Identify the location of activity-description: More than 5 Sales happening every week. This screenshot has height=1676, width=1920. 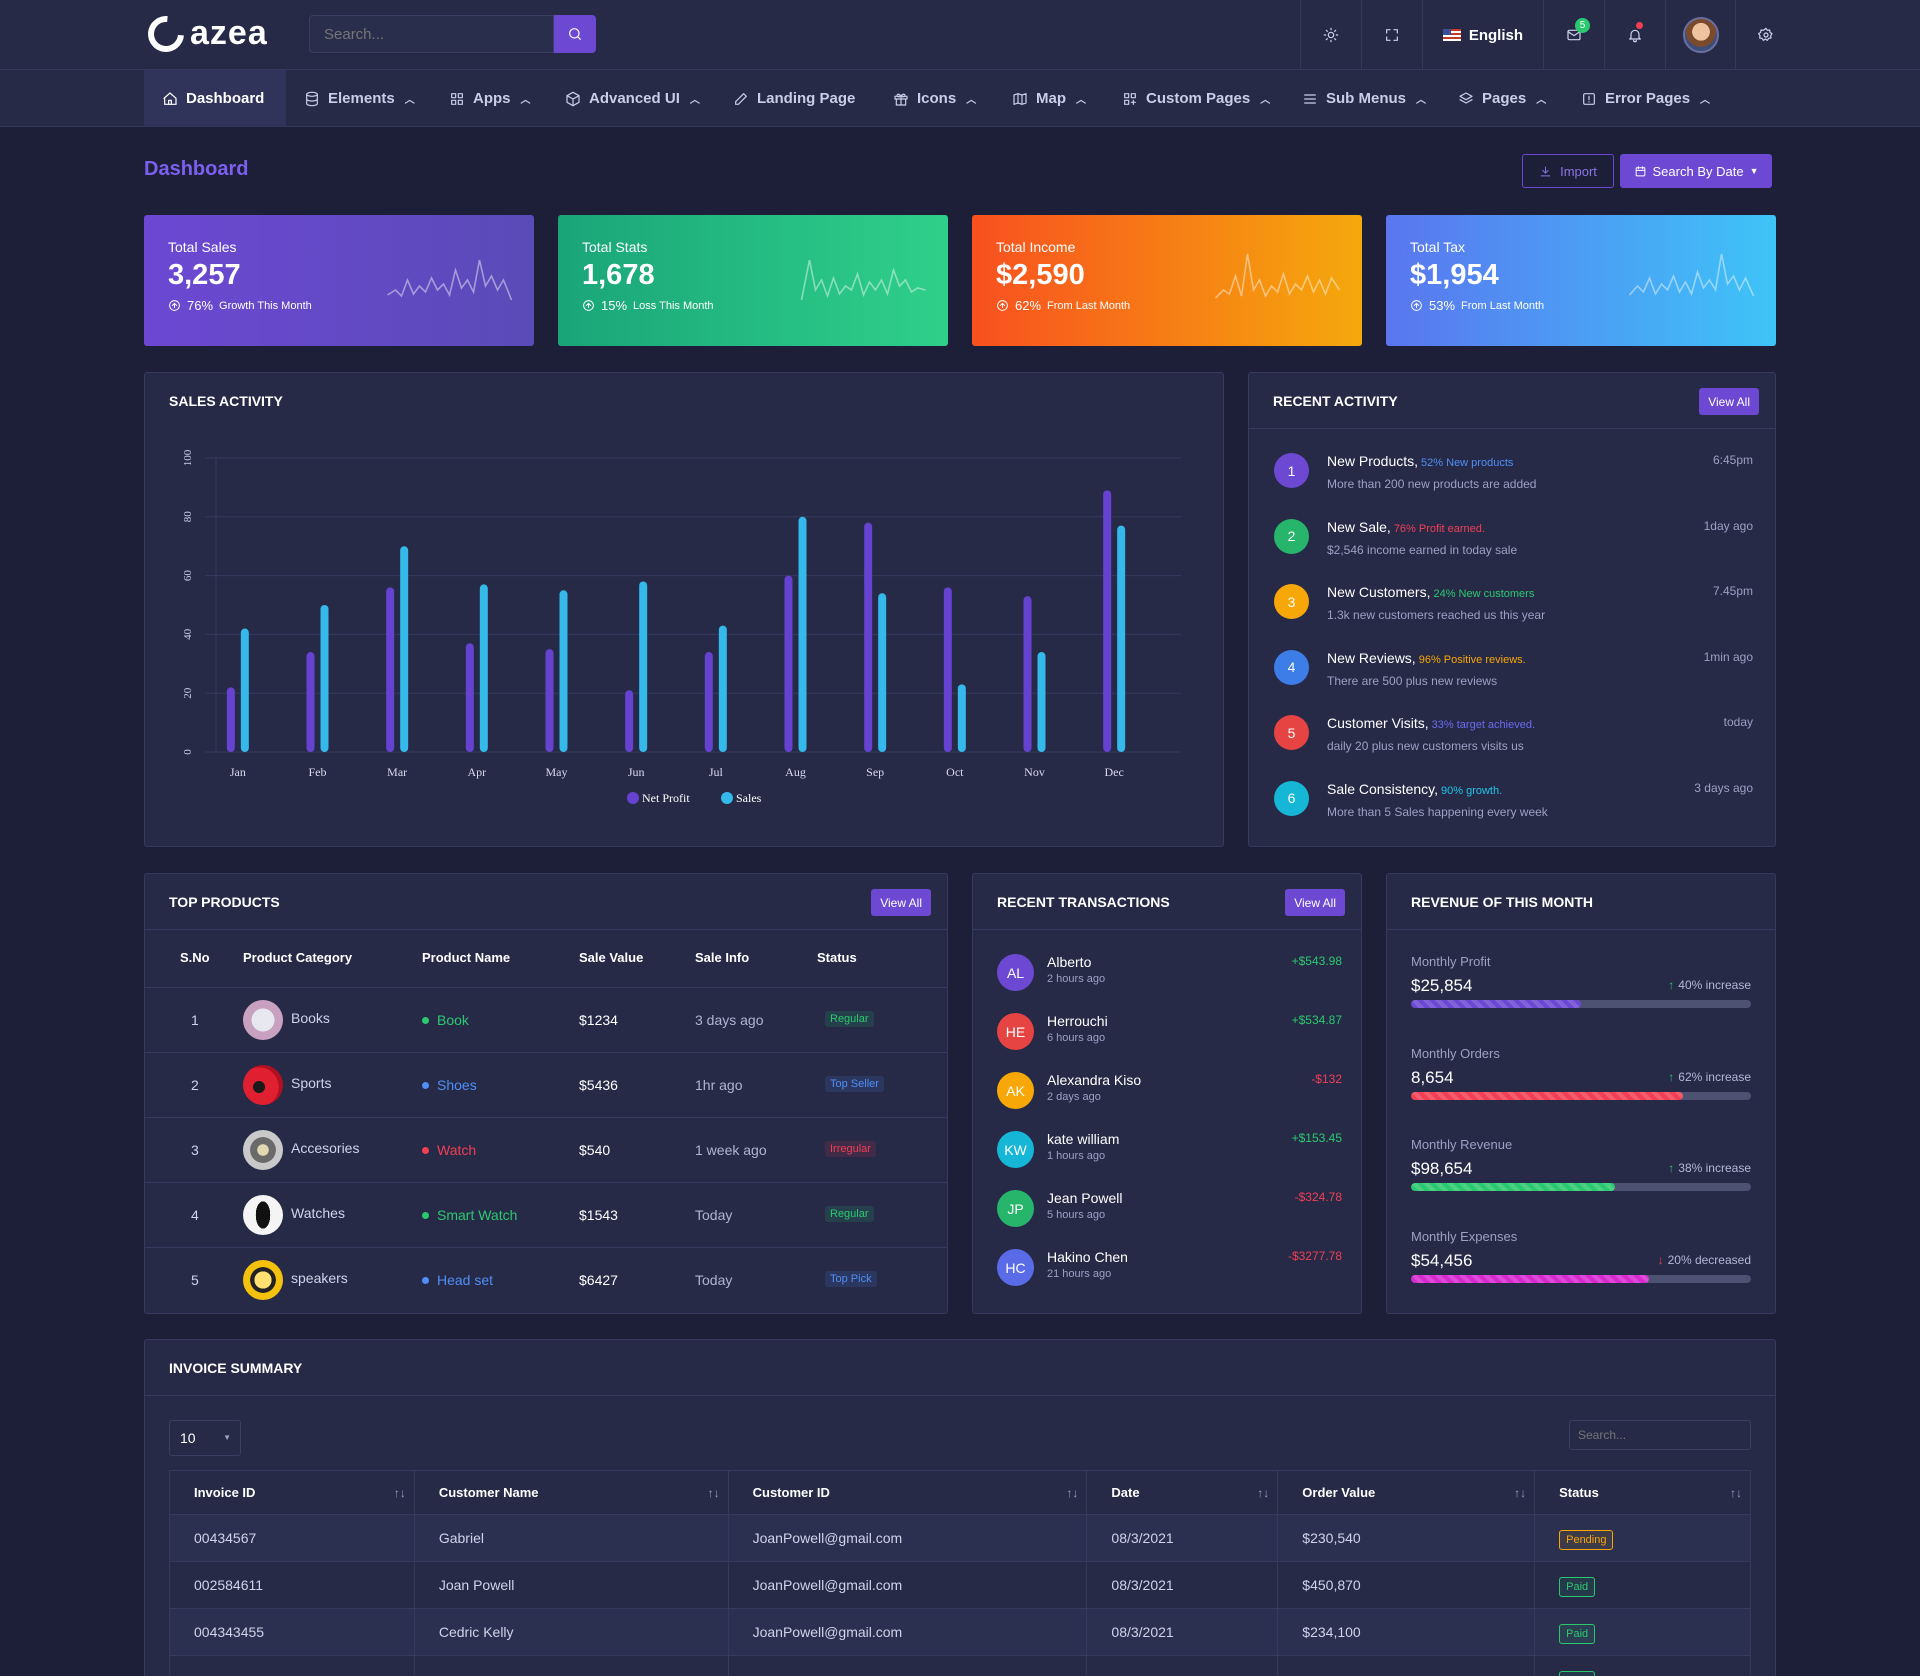
(1437, 811).